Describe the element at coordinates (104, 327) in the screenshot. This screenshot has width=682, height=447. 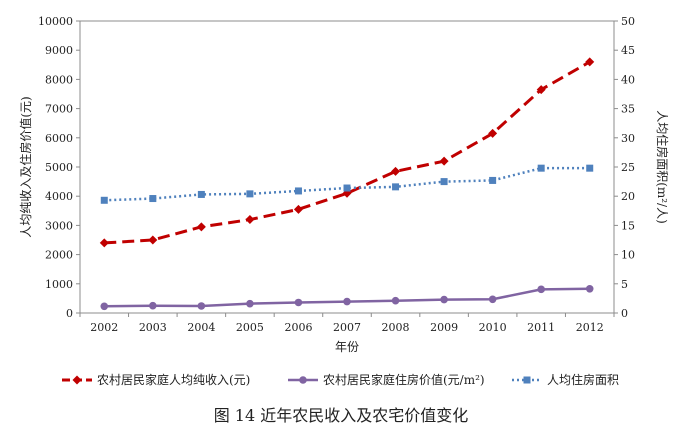
I see `x-tick-label: 2002` at that location.